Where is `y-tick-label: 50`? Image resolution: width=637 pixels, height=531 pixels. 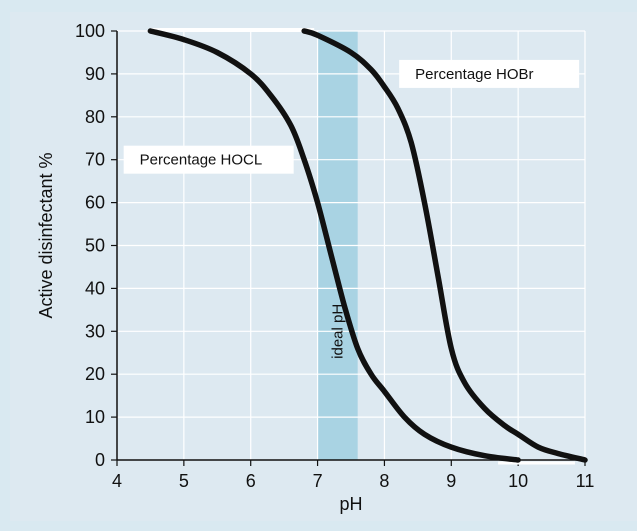
y-tick-label: 50 is located at coordinates (95, 246).